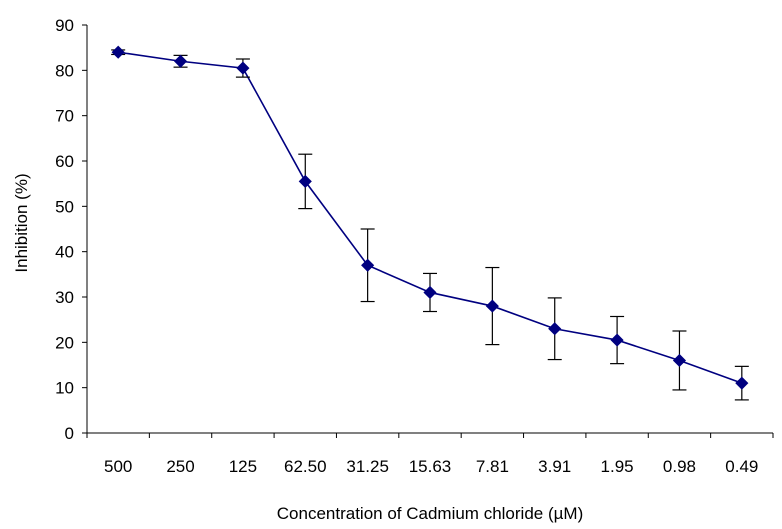 The width and height of the screenshot is (782, 529). Describe the element at coordinates (64, 161) in the screenshot. I see `y-tick-label: 60` at that location.